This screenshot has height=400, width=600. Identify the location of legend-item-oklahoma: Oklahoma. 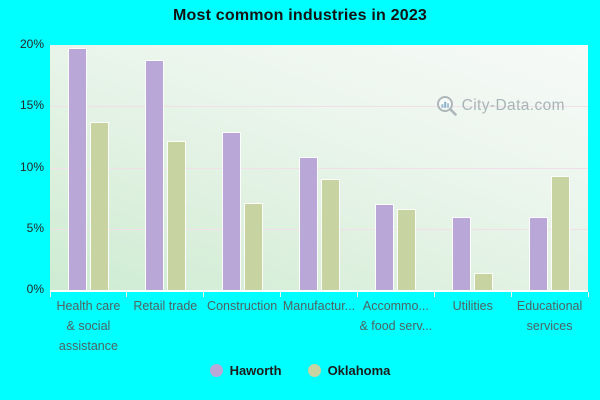
(349, 370).